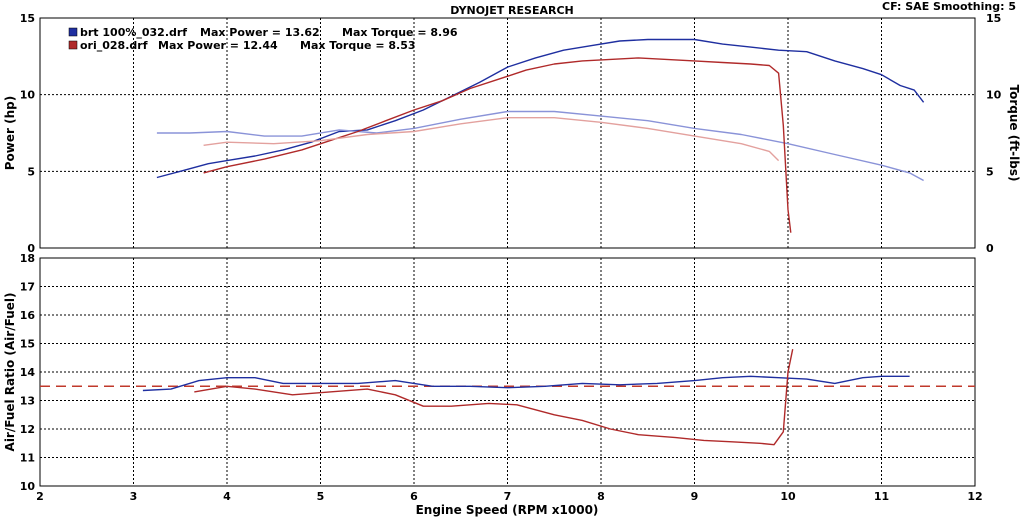 The width and height of the screenshot is (1024, 518). What do you see at coordinates (788, 496) in the screenshot?
I see `x-tick-label: 10` at bounding box center [788, 496].